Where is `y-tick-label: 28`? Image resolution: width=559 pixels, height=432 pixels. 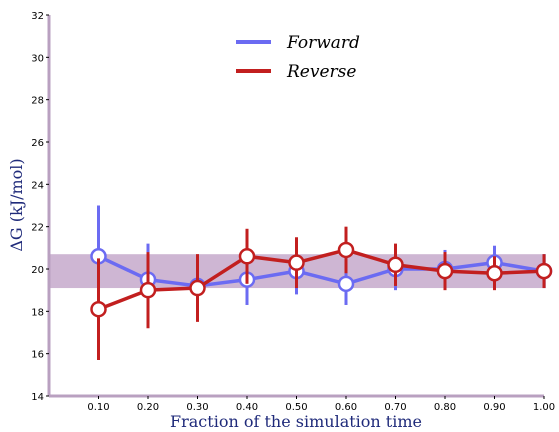
y-tick-label: 28 is located at coordinates (37, 101).